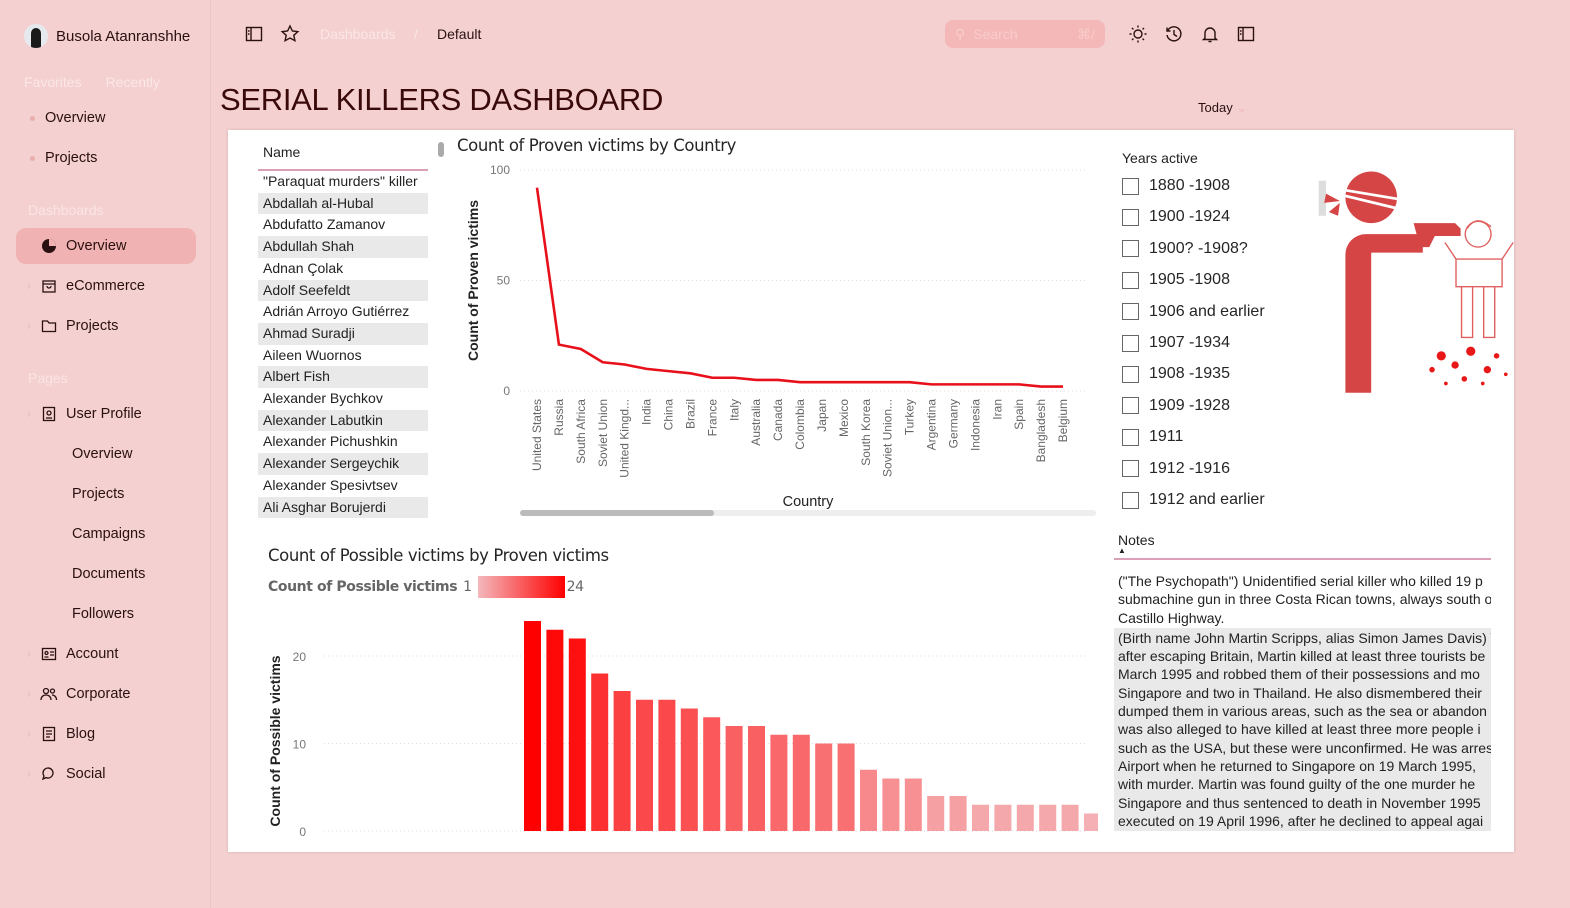 The width and height of the screenshot is (1570, 908). What do you see at coordinates (254, 34) in the screenshot?
I see `sidebar-toggle-icon` at bounding box center [254, 34].